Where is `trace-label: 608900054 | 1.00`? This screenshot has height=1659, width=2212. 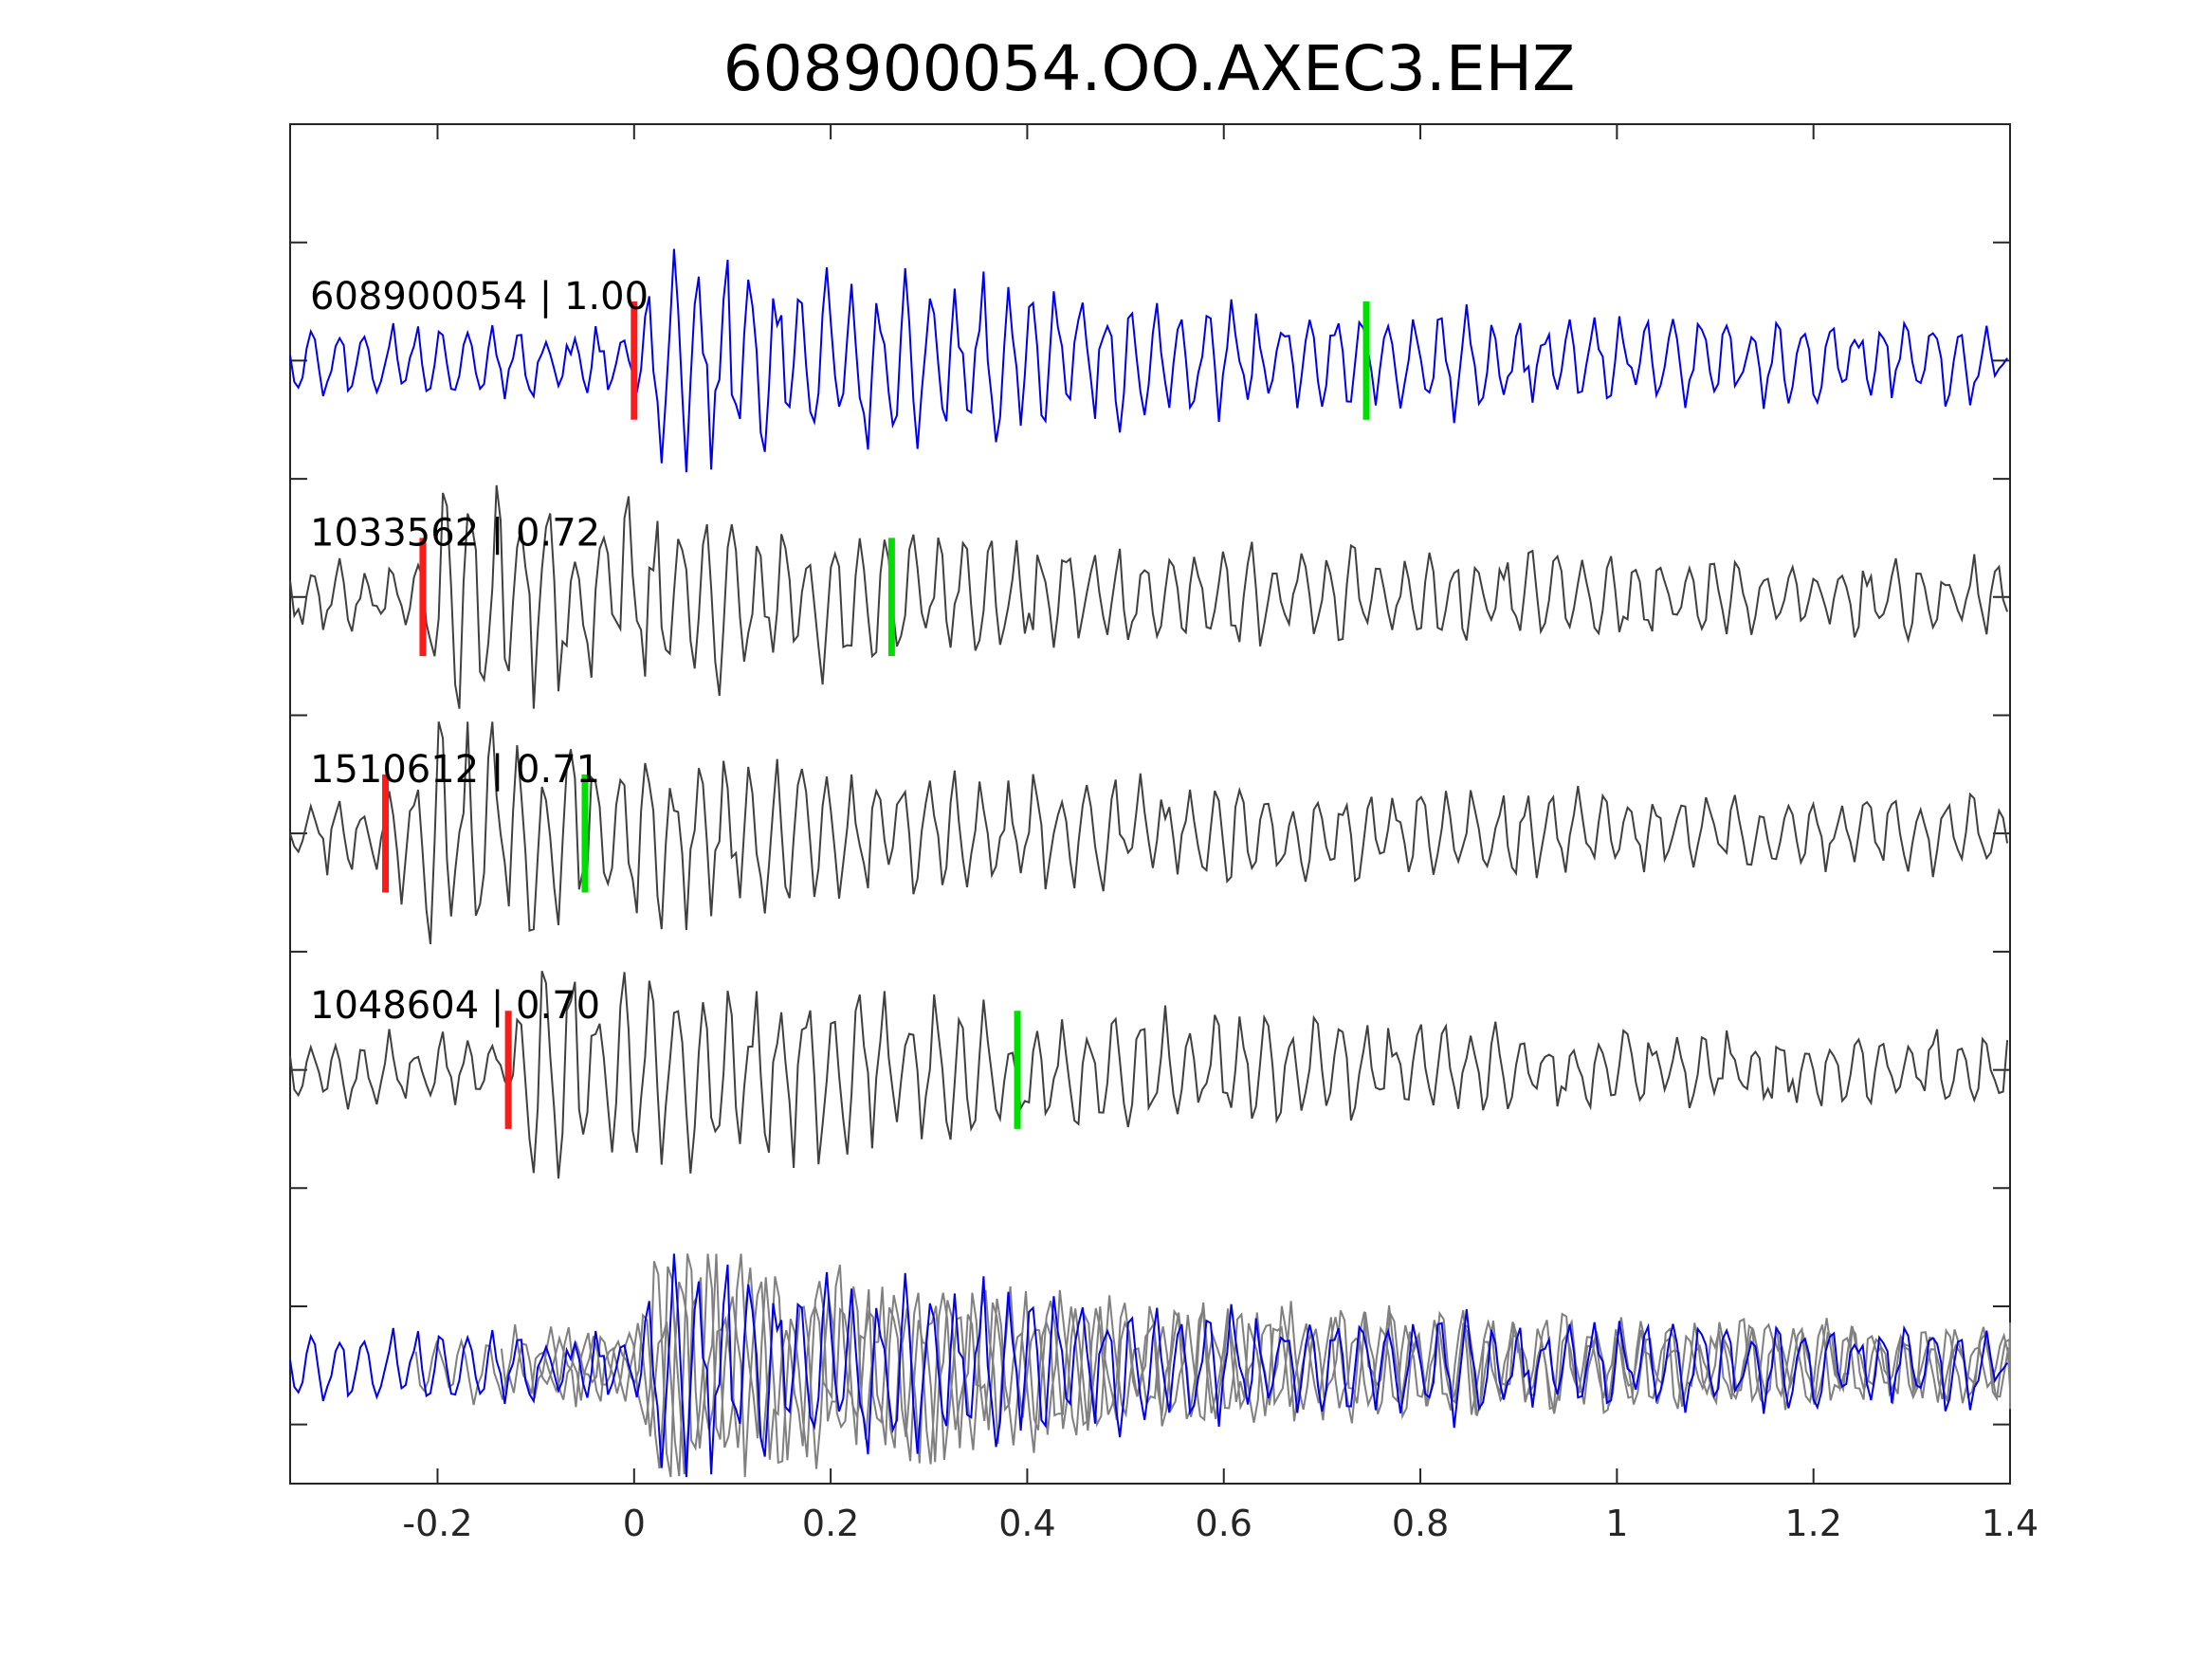 trace-label: 608900054 | 1.00 is located at coordinates (479, 297).